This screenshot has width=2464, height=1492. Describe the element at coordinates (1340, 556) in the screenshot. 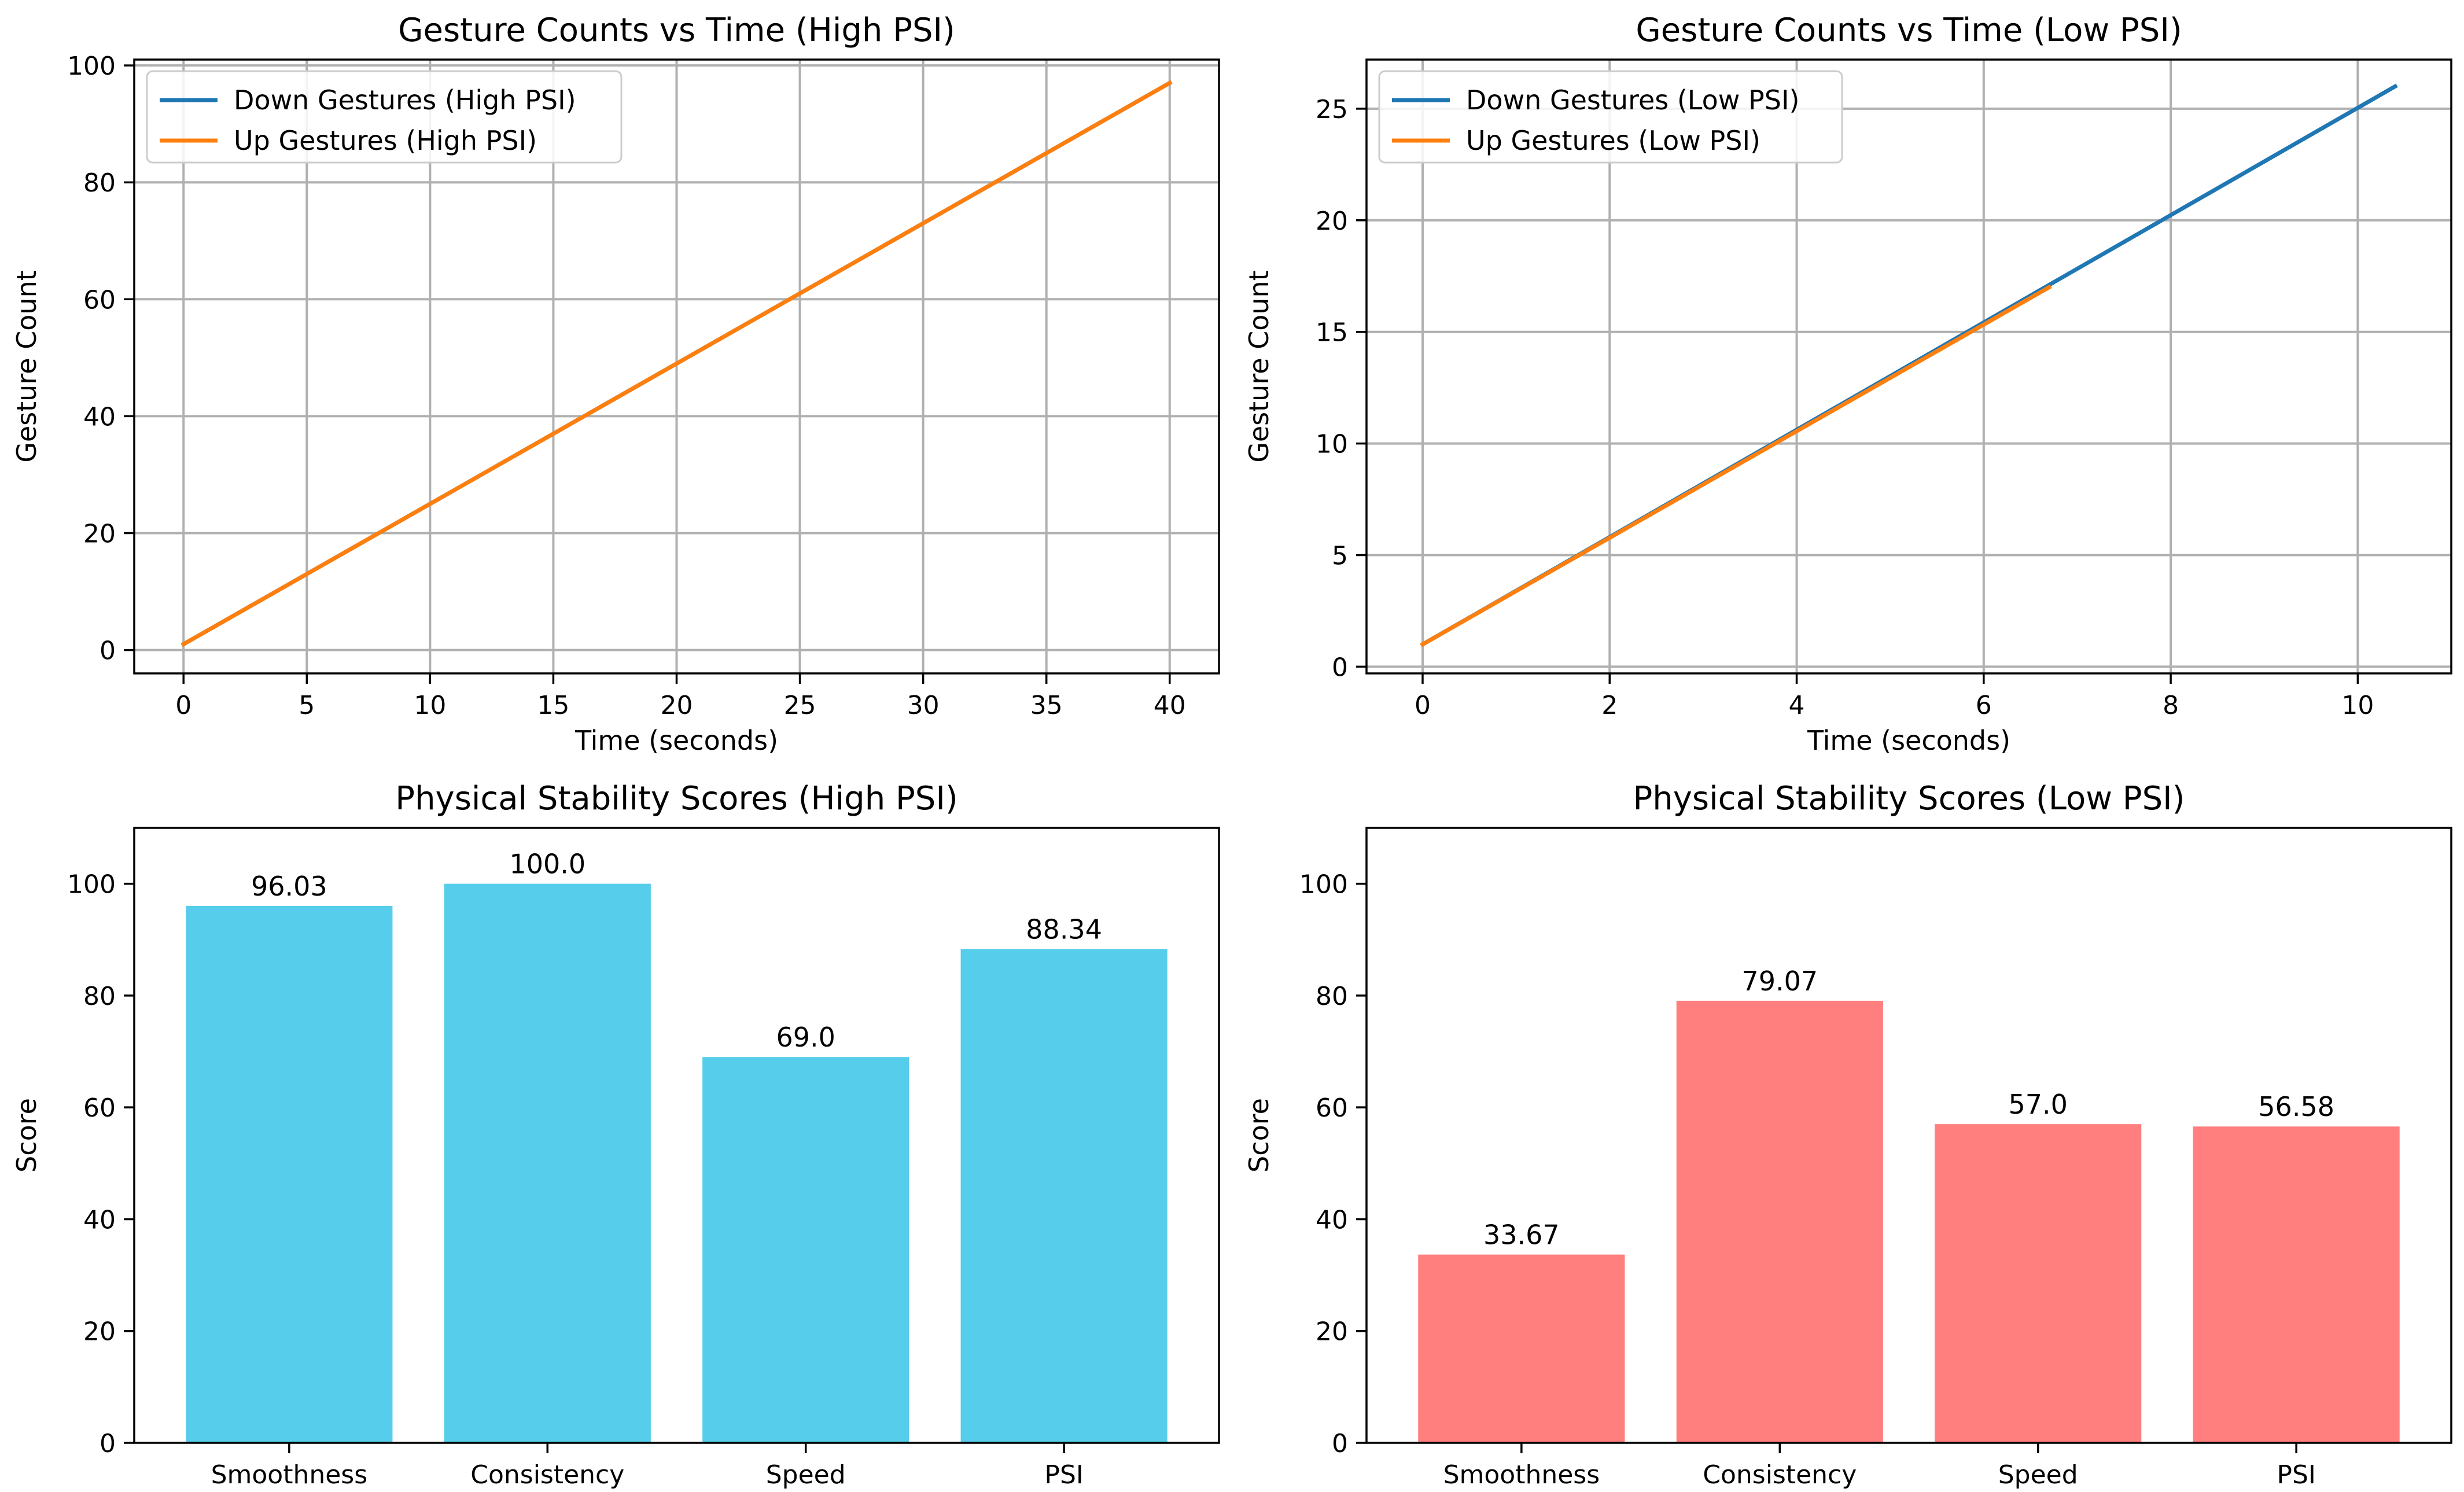

I see `y-tick-label: 5` at that location.